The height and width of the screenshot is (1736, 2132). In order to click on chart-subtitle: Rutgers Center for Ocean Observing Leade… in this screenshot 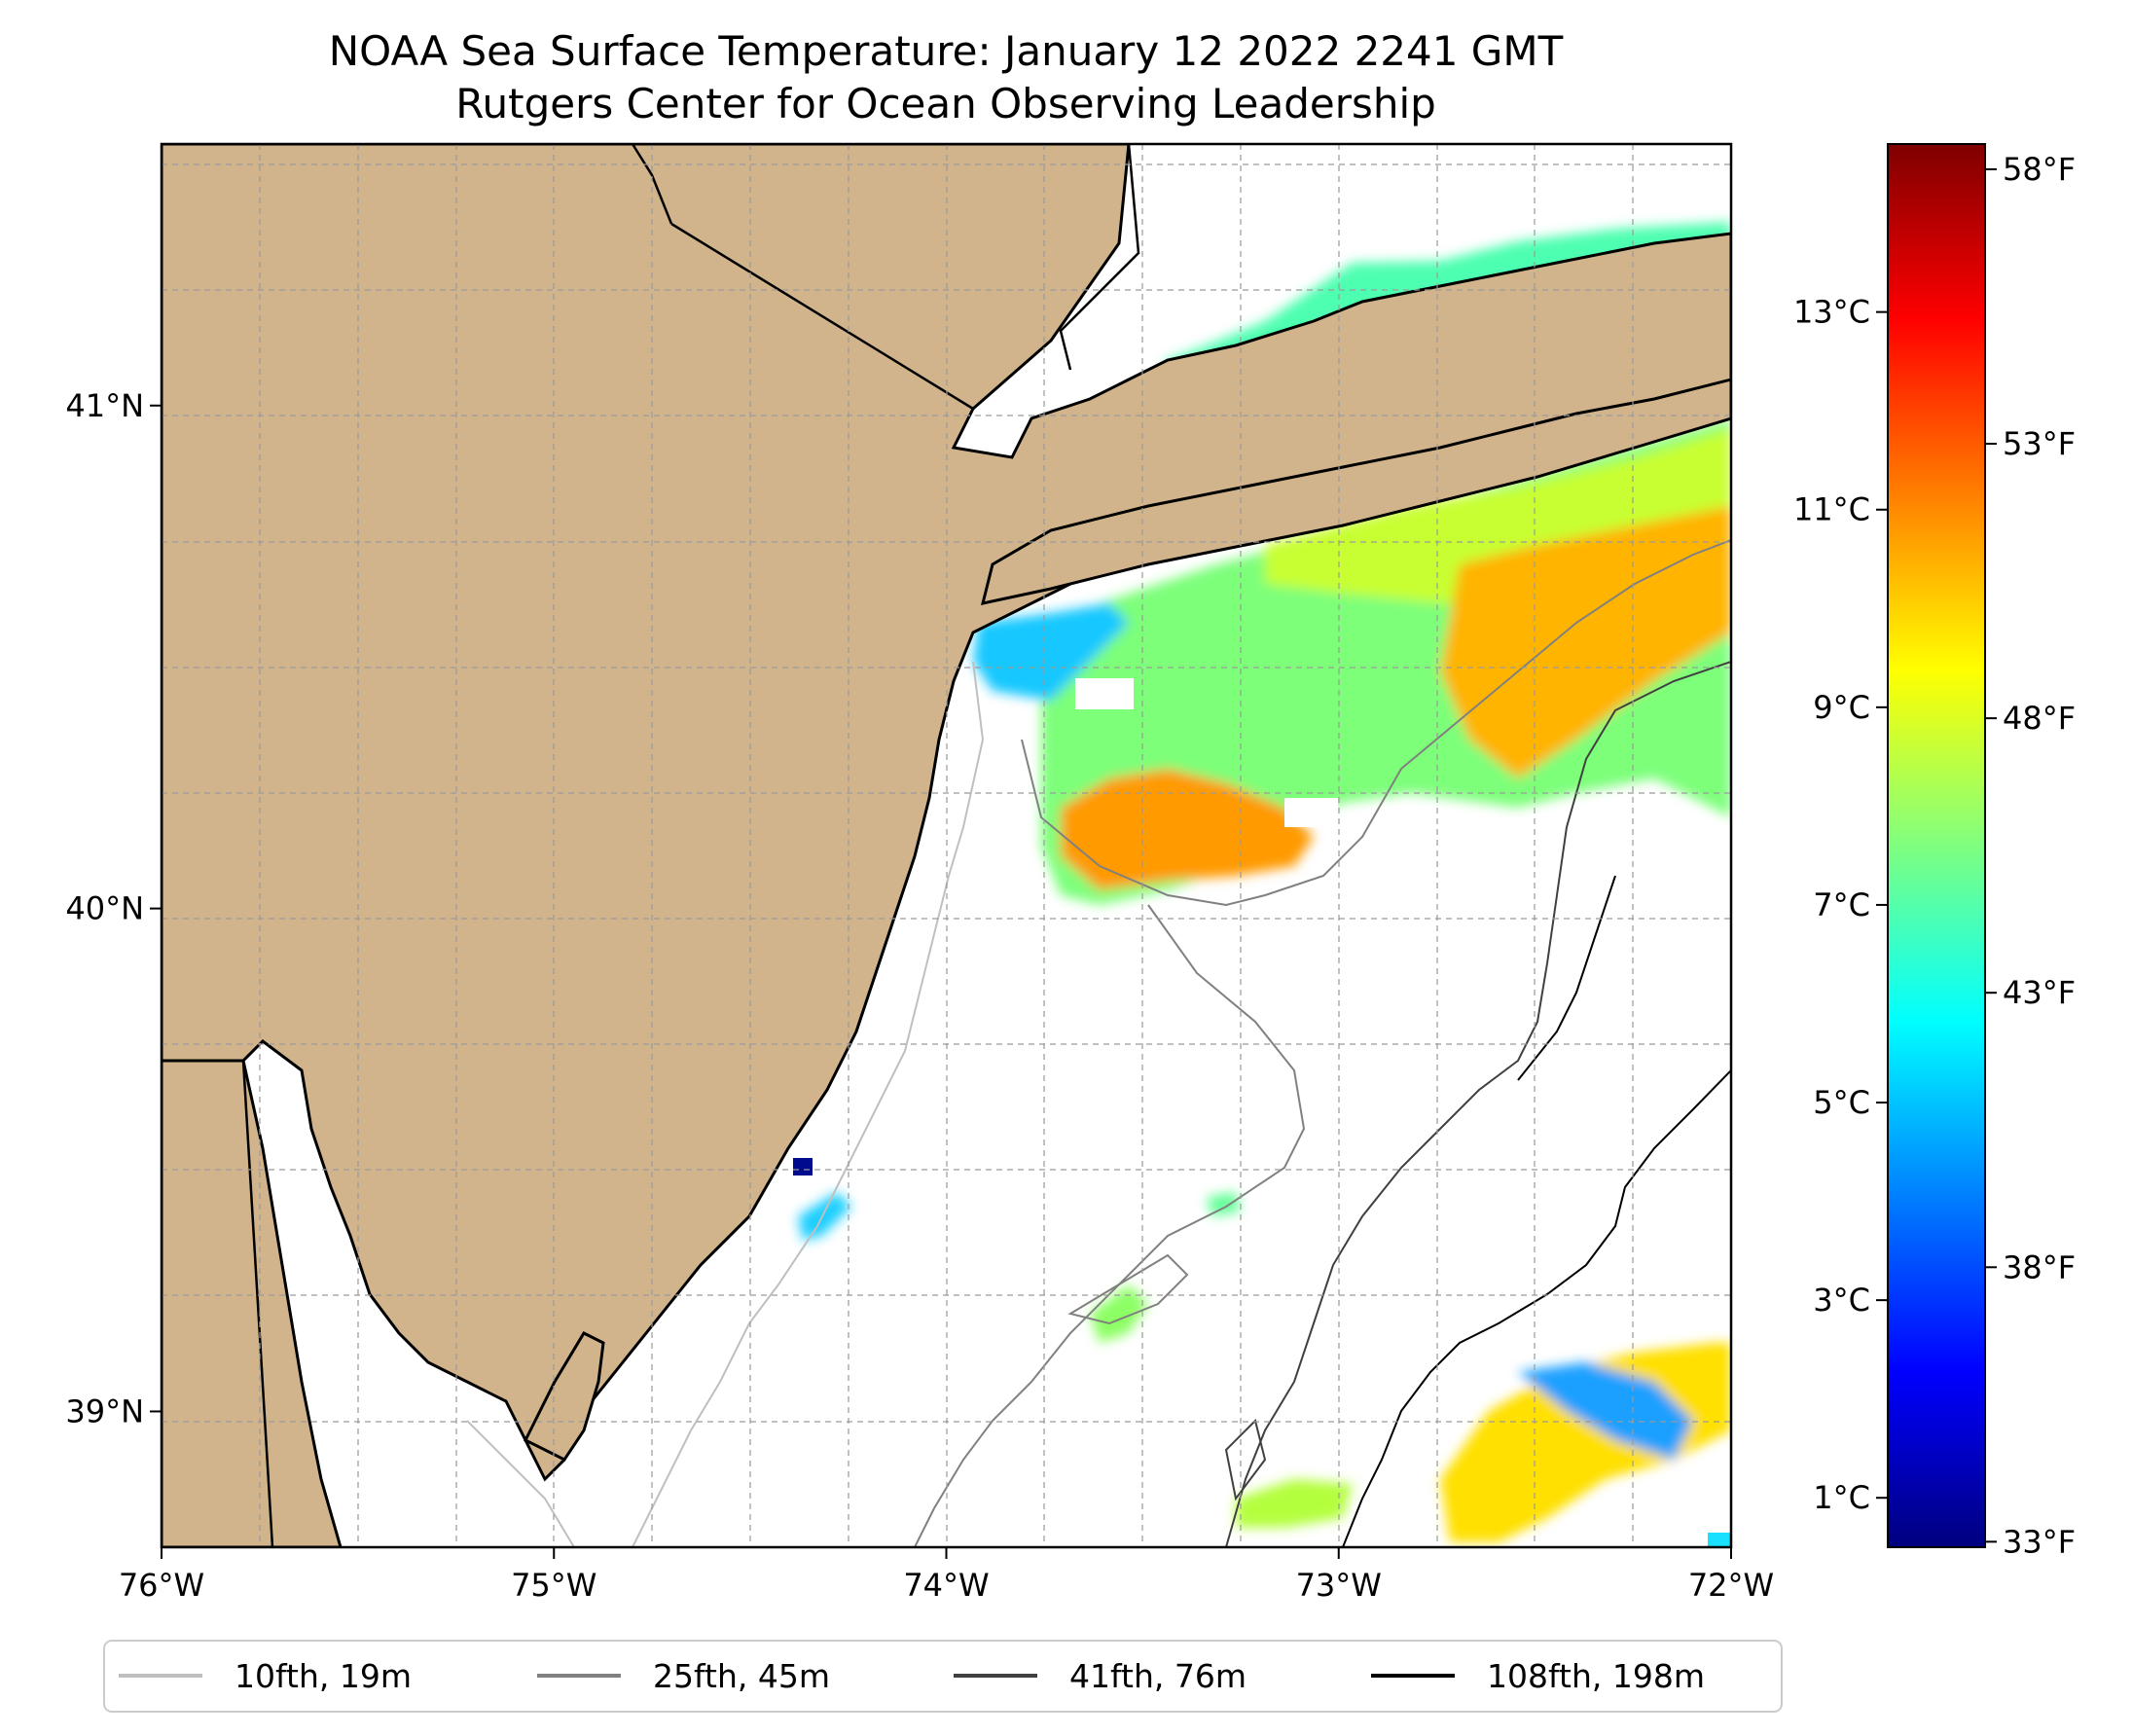, I will do `click(946, 104)`.